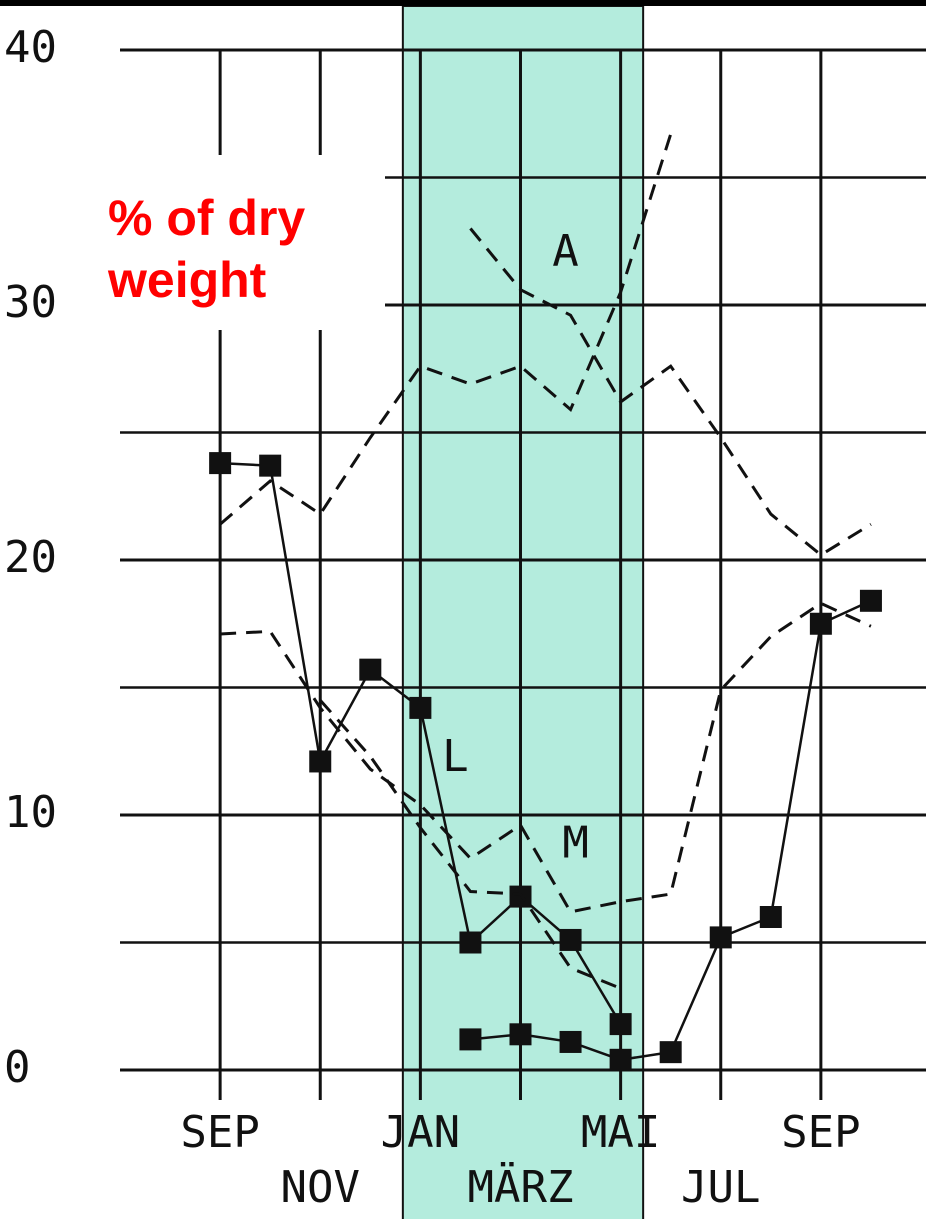 The width and height of the screenshot is (926, 1219). Describe the element at coordinates (455, 756) in the screenshot. I see `series-label: L` at that location.